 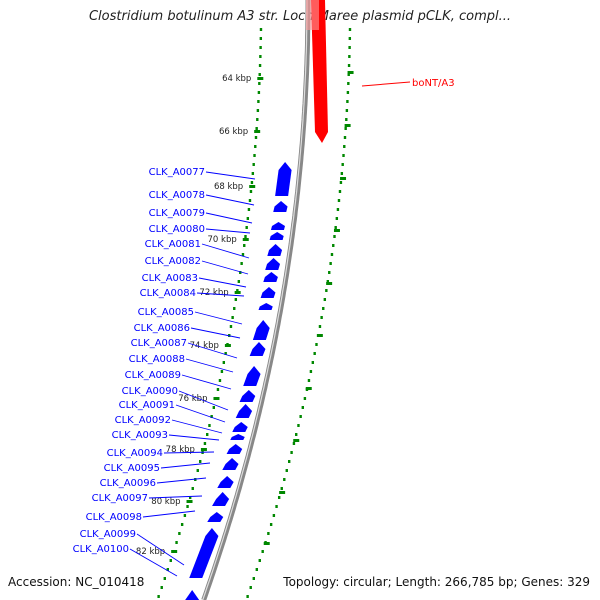 What do you see at coordinates (204, 346) in the screenshot?
I see `kbp-tick-label: 74 kbp` at bounding box center [204, 346].